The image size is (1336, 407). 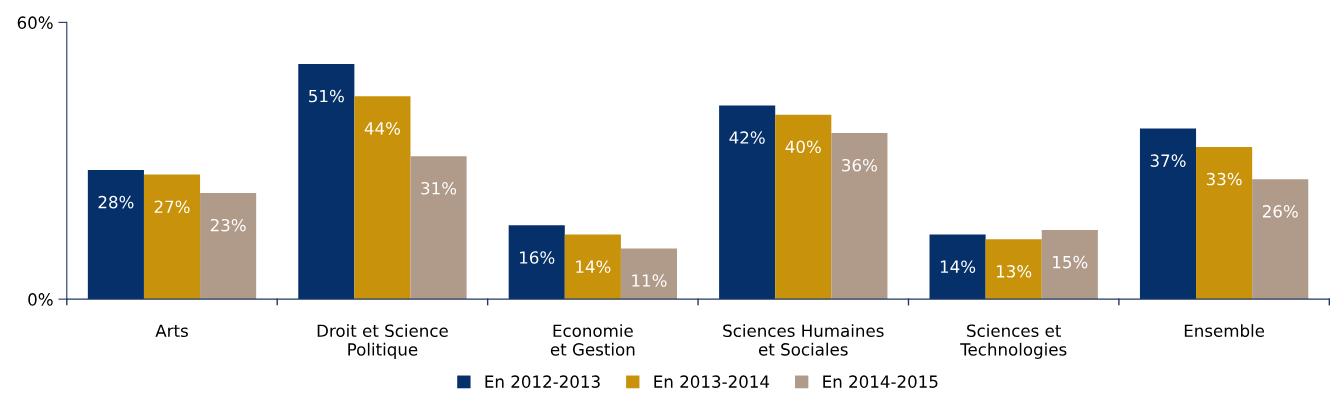 What do you see at coordinates (592, 340) in the screenshot?
I see `x-tick-label: Economie et Gestion` at bounding box center [592, 340].